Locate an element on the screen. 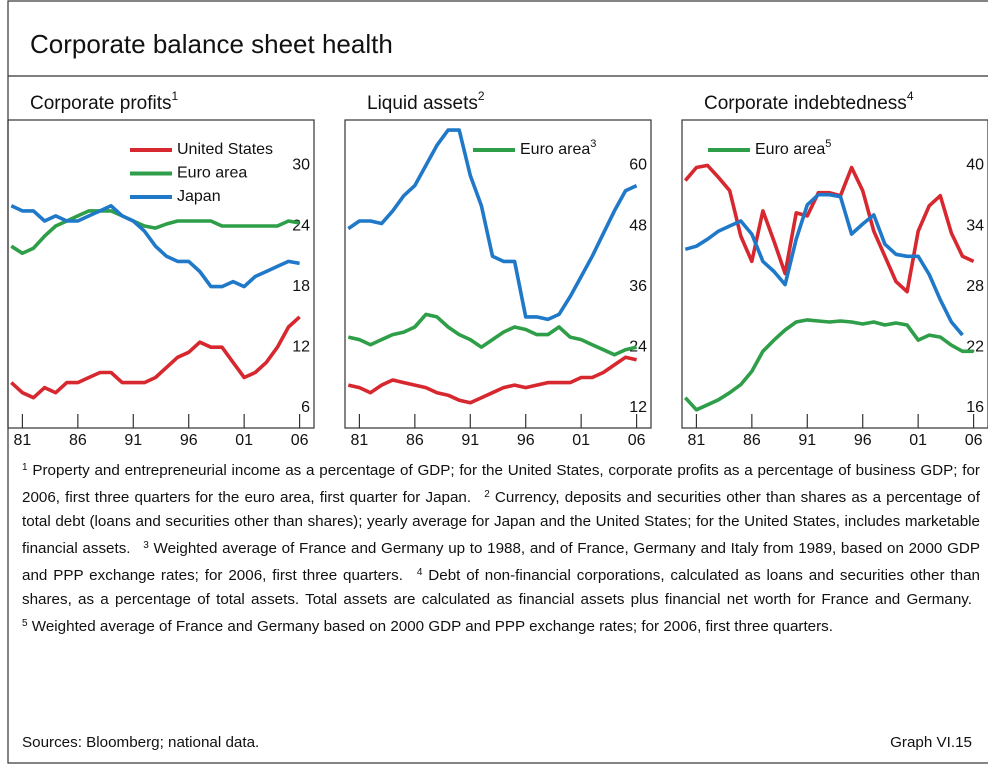 The width and height of the screenshot is (988, 765). legend-label: United States is located at coordinates (225, 149).